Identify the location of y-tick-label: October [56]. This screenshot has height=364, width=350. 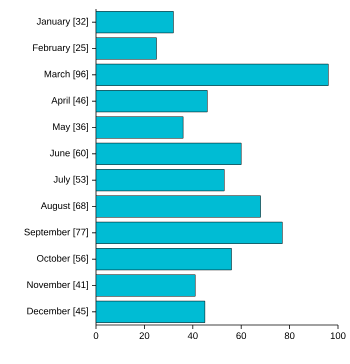
(62, 259).